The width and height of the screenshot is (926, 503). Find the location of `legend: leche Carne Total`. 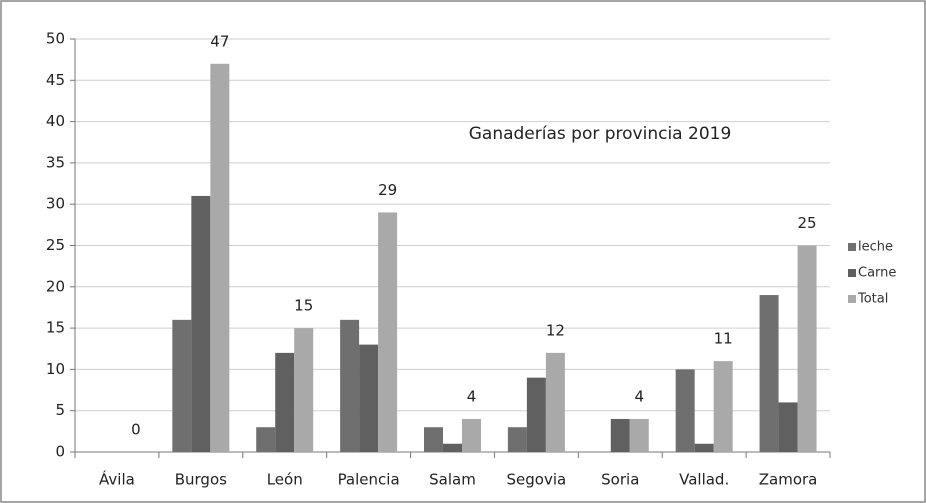

legend: leche Carne Total is located at coordinates (872, 273).